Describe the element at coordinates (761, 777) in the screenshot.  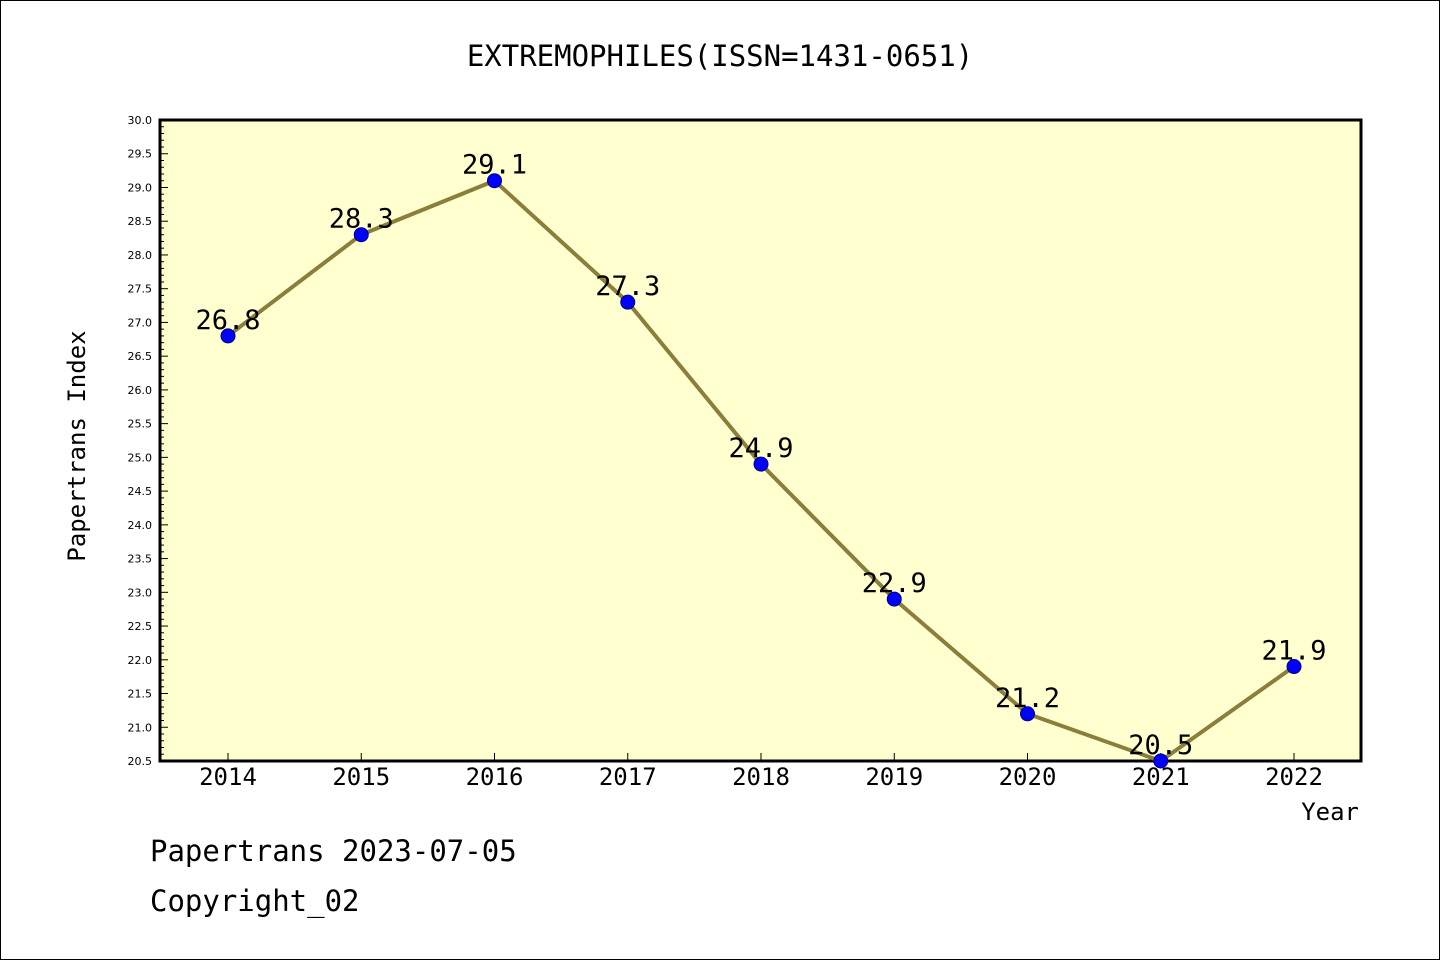
I see `x-tick-label: 2018` at that location.